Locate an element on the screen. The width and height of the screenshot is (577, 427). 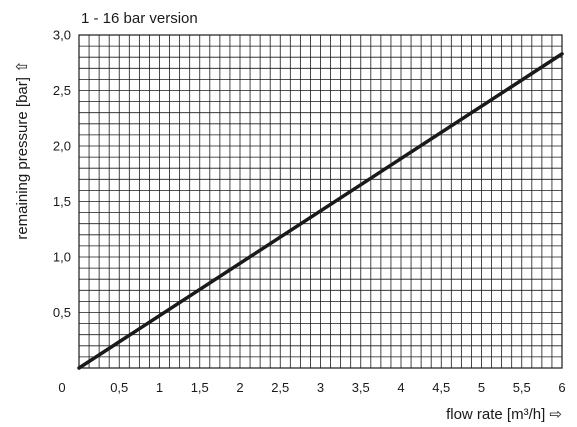
chart-title: 1 - 16 bar version is located at coordinates (139, 18).